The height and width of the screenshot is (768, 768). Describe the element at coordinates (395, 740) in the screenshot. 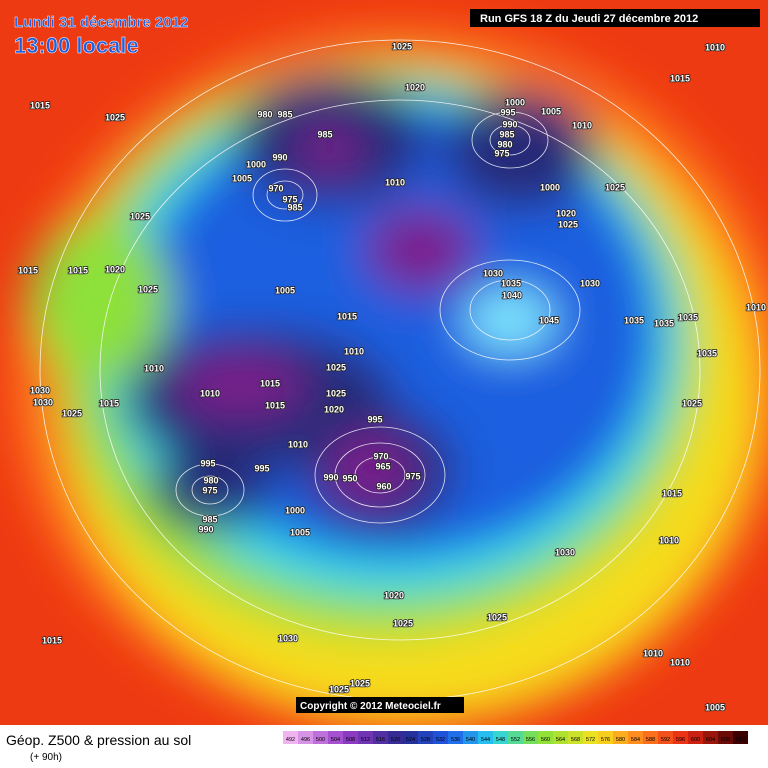

I see `scale-label: 520` at that location.